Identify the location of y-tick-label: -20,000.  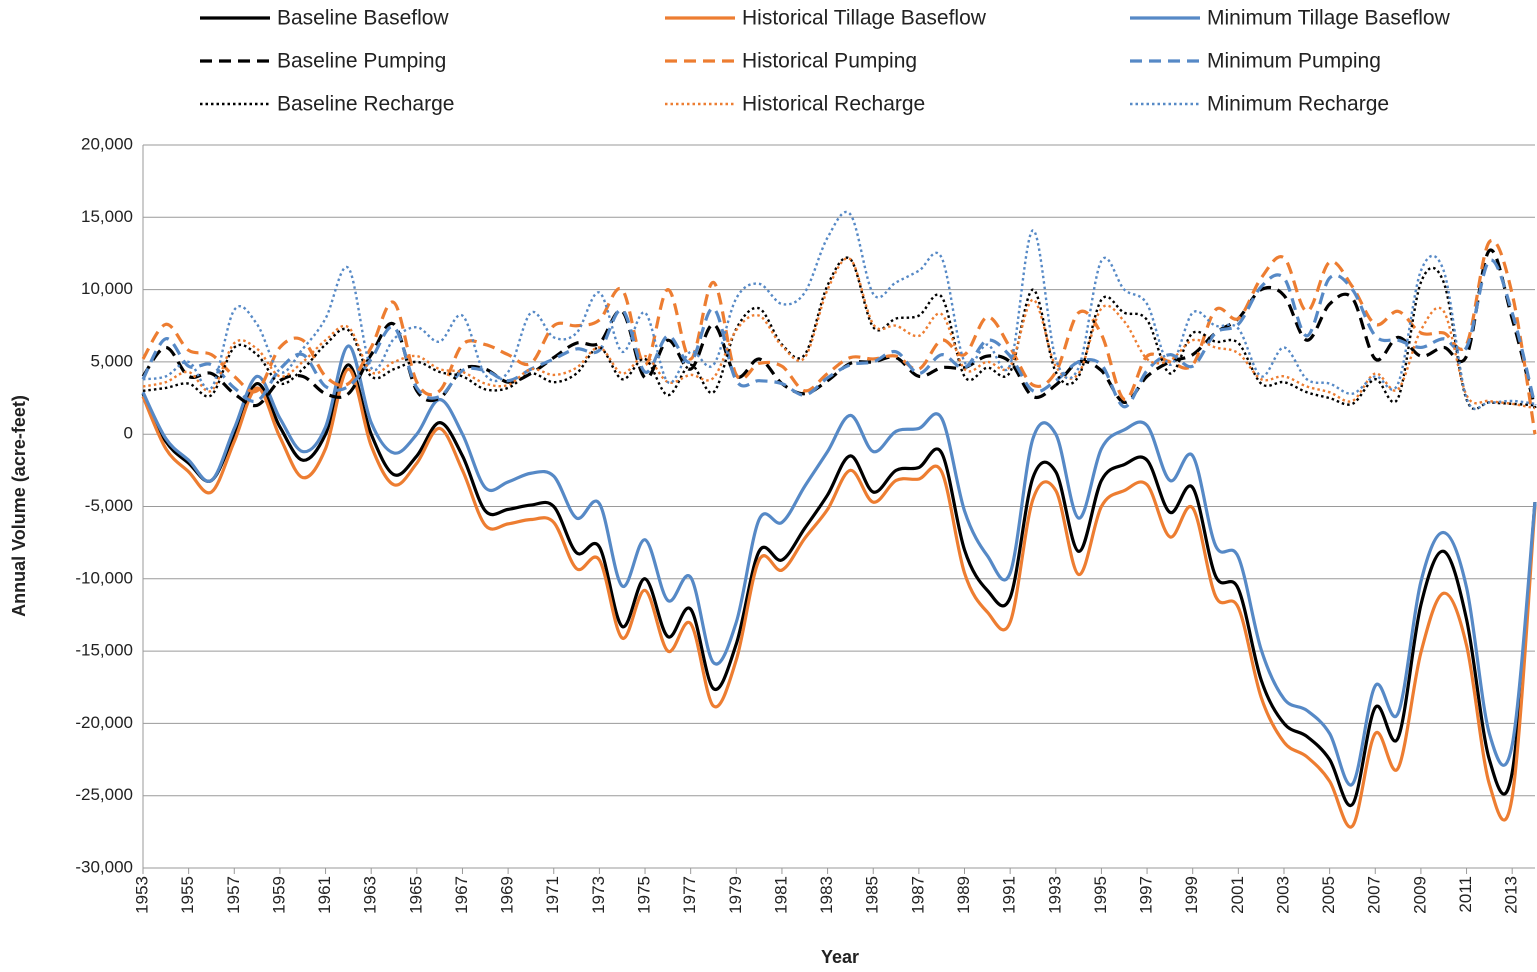
(104, 722).